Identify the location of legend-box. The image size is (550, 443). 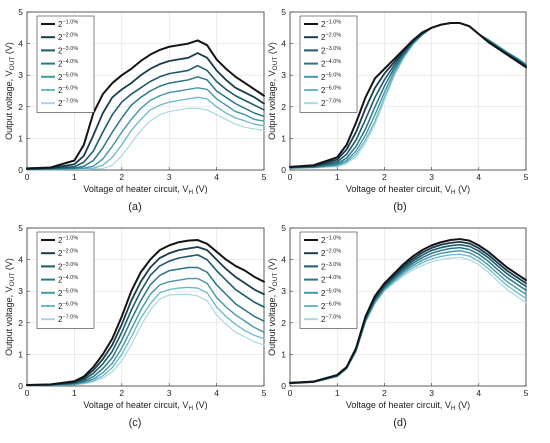
(65, 64).